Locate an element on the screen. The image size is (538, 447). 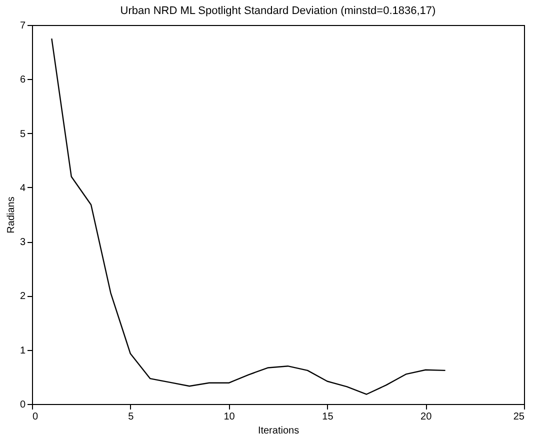
y-tick-label: 6 is located at coordinates (23, 80).